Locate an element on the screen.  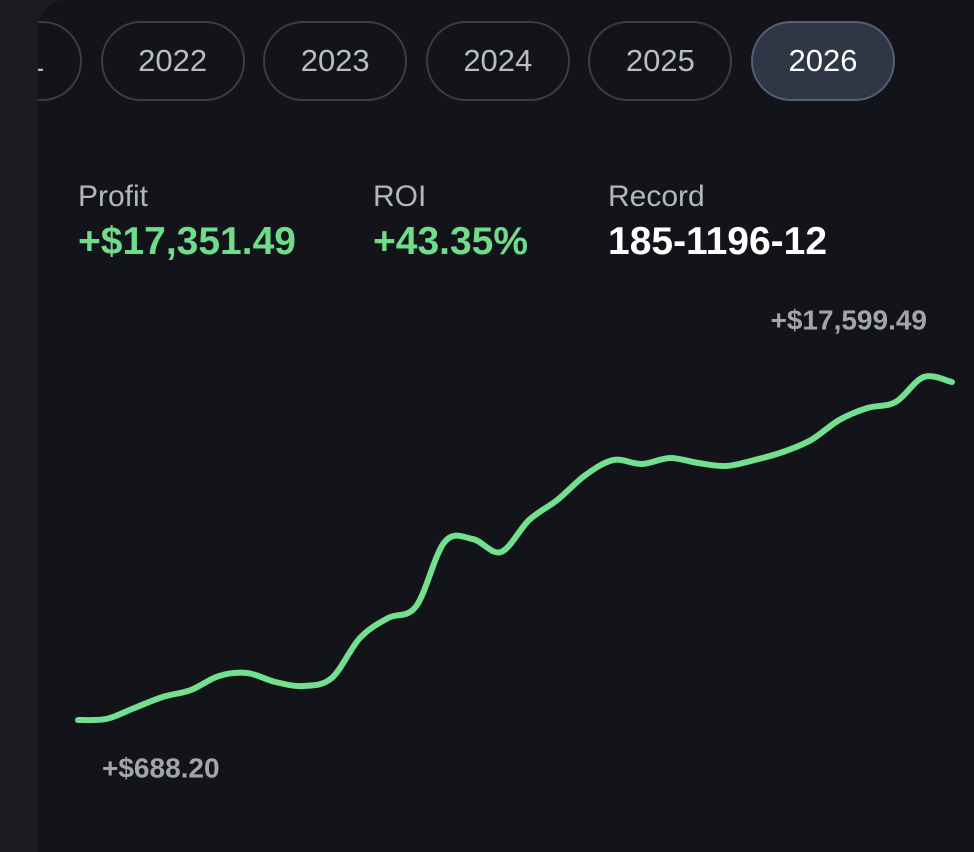
stat: Profit +$17,351.49 is located at coordinates (187, 223).